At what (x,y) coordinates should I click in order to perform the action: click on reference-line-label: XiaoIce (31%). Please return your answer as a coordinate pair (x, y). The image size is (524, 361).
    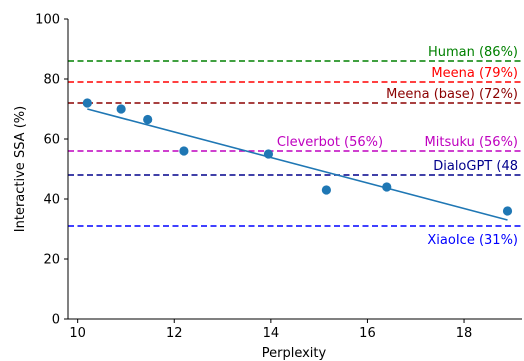
    Looking at the image, I should click on (472, 240).